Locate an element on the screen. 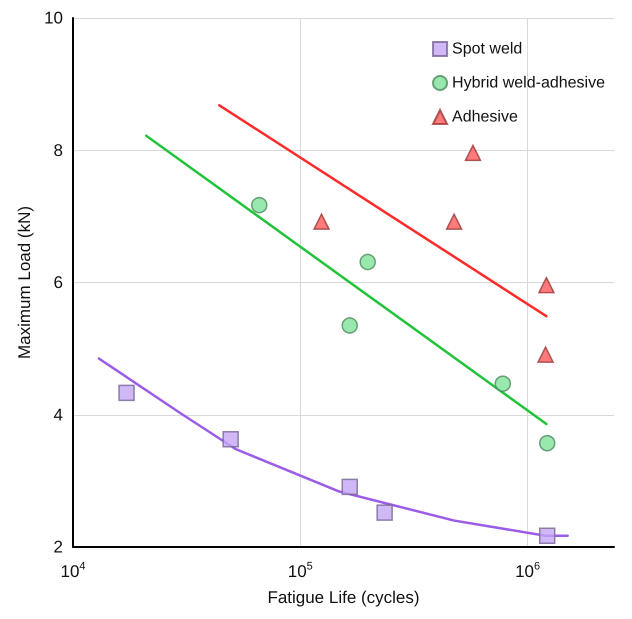 This screenshot has width=632, height=619. y-tick-label: 10 is located at coordinates (53, 18).